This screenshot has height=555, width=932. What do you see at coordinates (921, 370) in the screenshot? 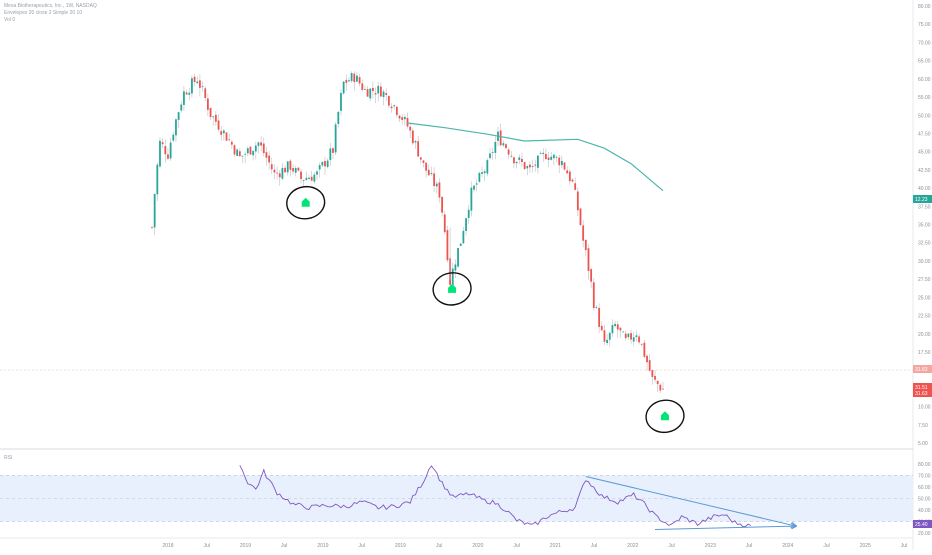
I see `last-price-tag-text: 31.63` at bounding box center [921, 370].